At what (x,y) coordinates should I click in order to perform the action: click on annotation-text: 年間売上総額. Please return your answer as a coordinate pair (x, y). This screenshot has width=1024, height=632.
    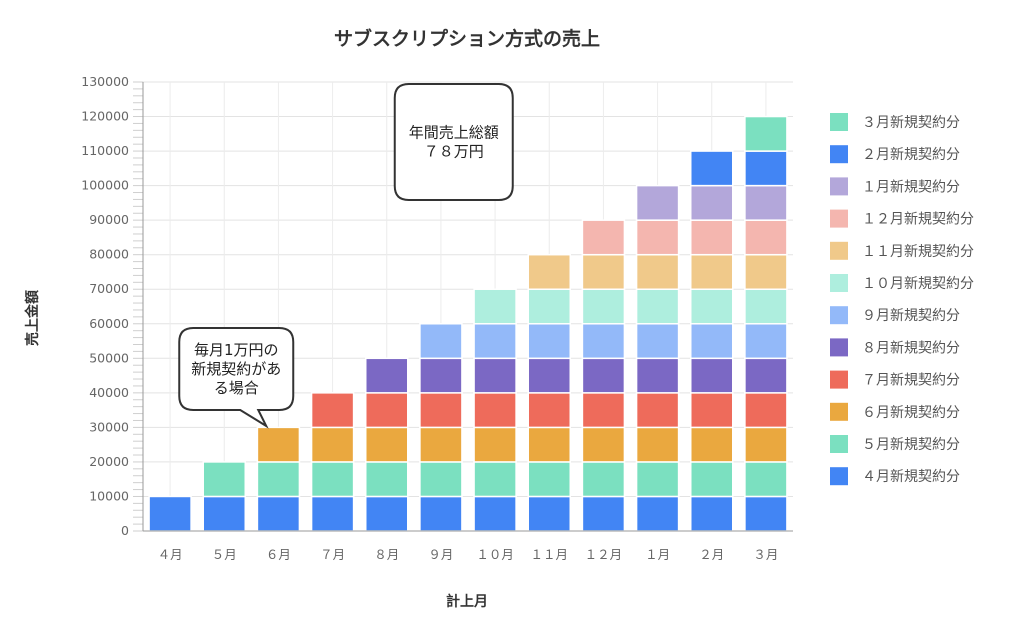
    Looking at the image, I should click on (454, 133).